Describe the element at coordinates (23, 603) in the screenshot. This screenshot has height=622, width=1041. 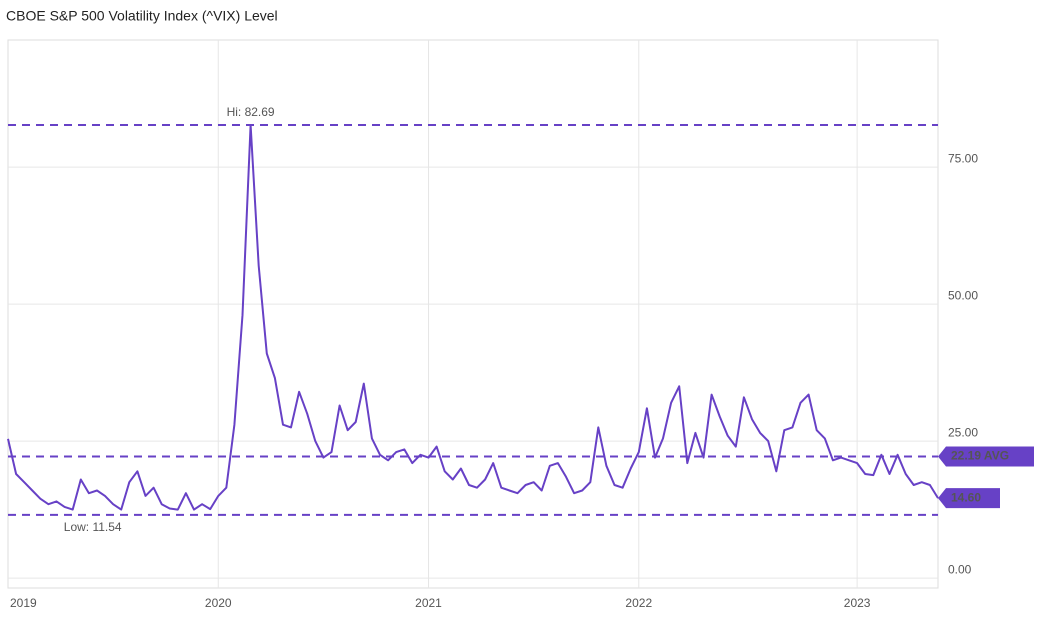
I see `x-tick-label: 2019` at that location.